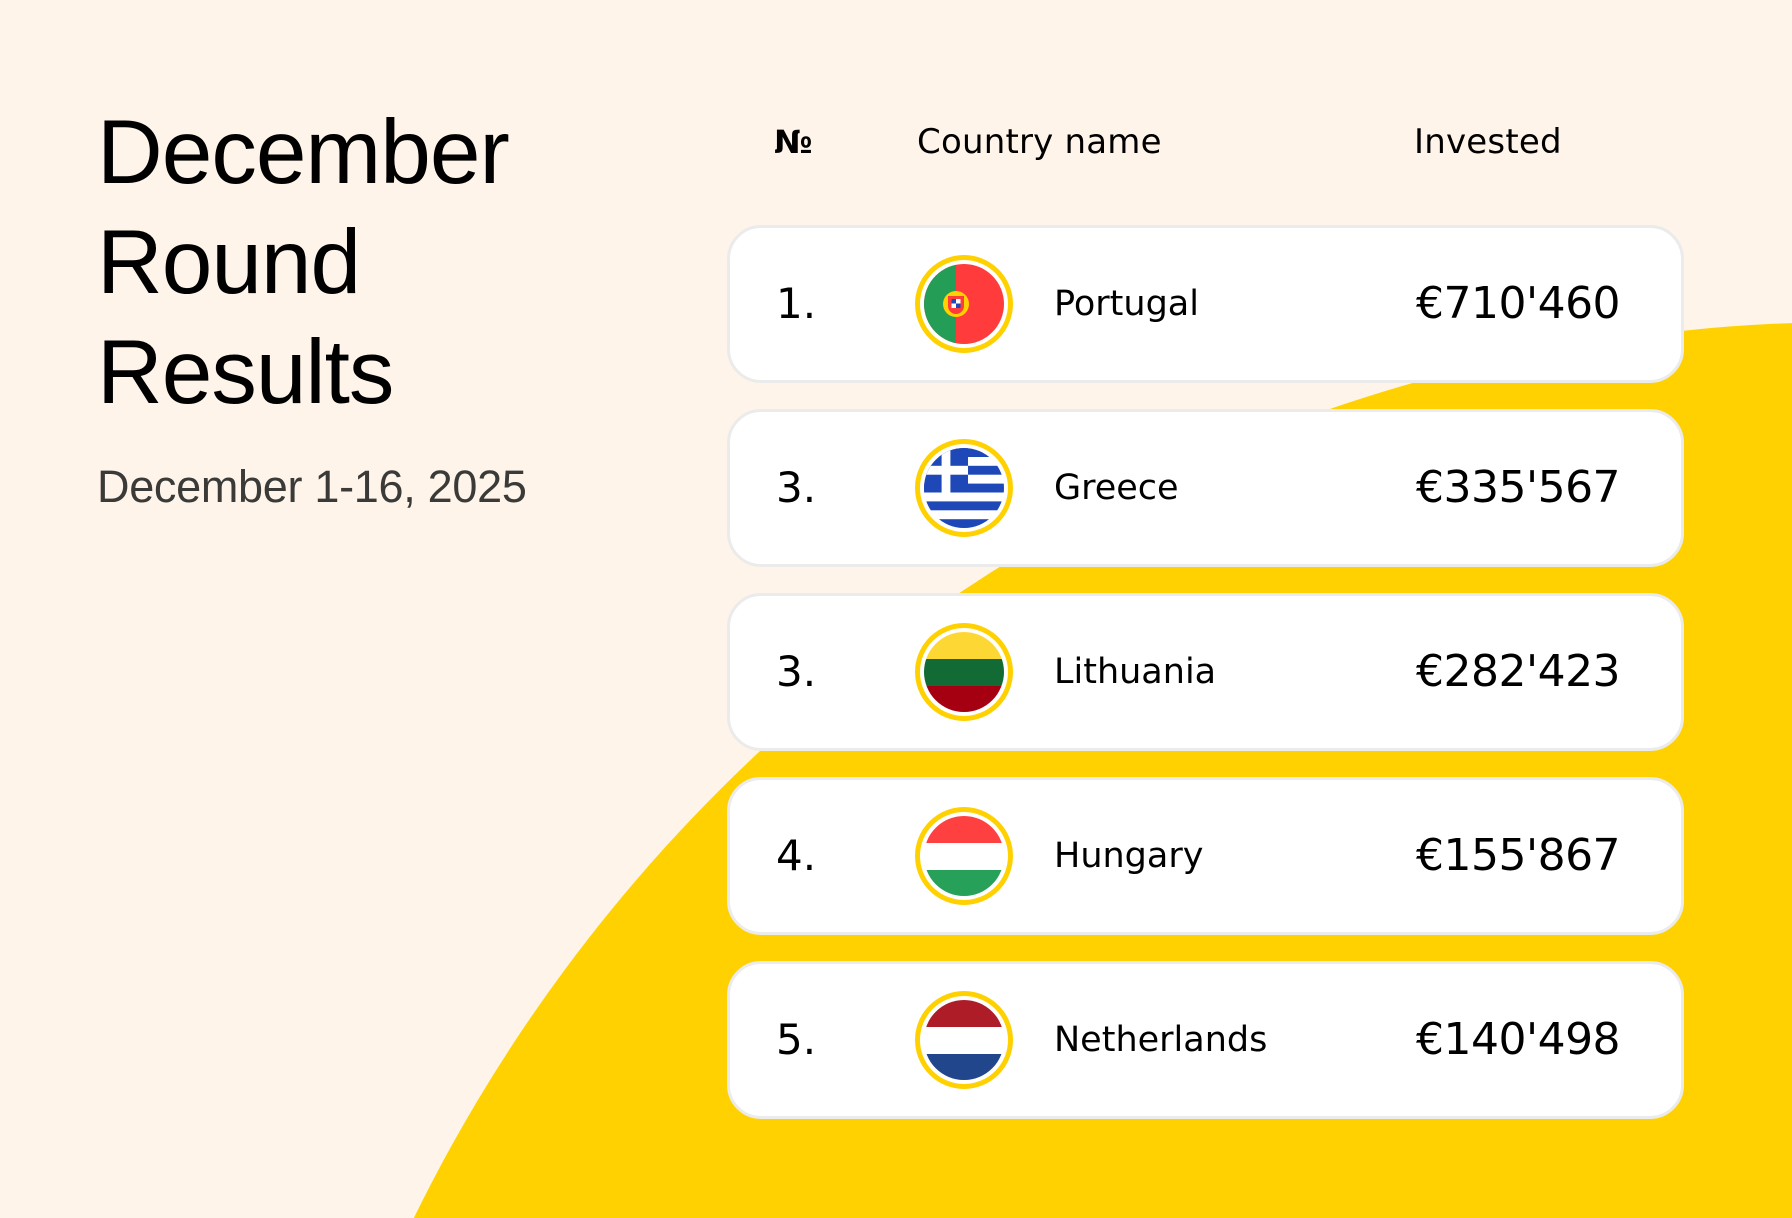  Describe the element at coordinates (796, 1039) in the screenshot. I see `rank-number: 5.` at that location.